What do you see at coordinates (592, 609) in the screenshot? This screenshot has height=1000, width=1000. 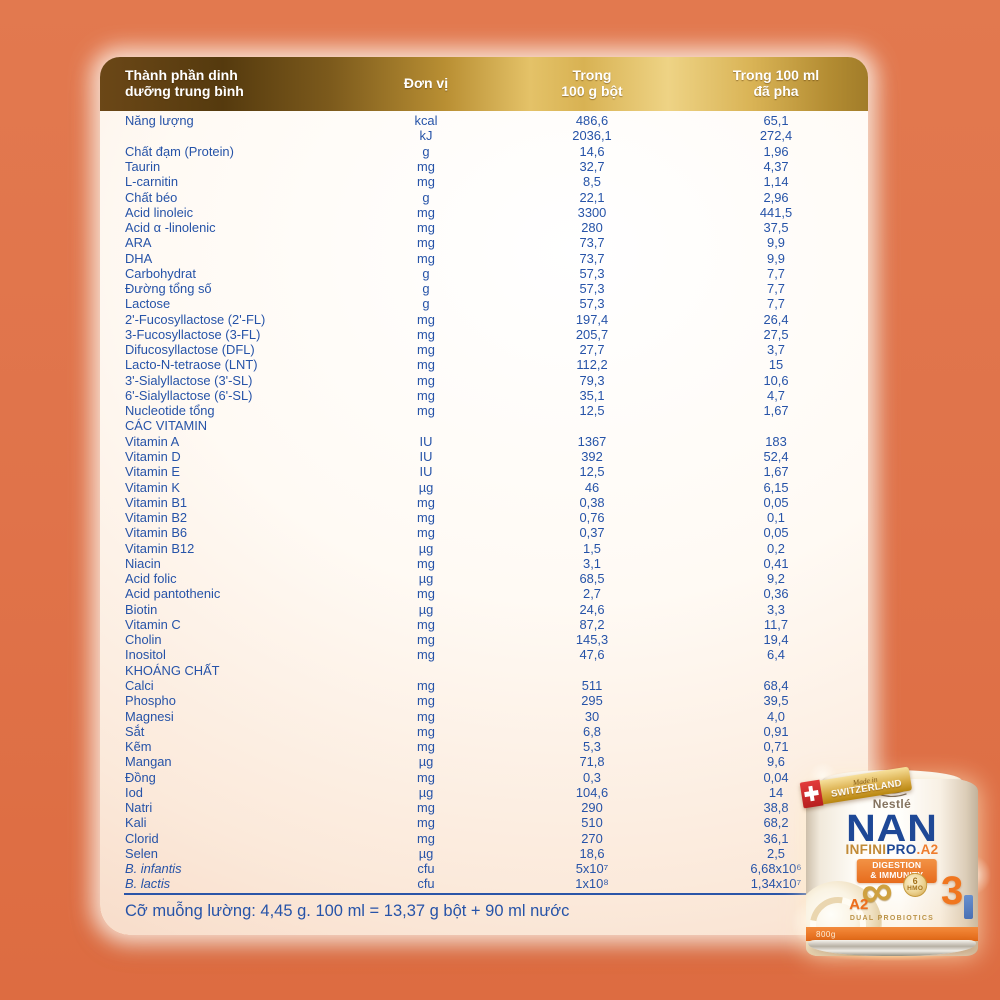 I see `per-100g-cell: 24,6` at bounding box center [592, 609].